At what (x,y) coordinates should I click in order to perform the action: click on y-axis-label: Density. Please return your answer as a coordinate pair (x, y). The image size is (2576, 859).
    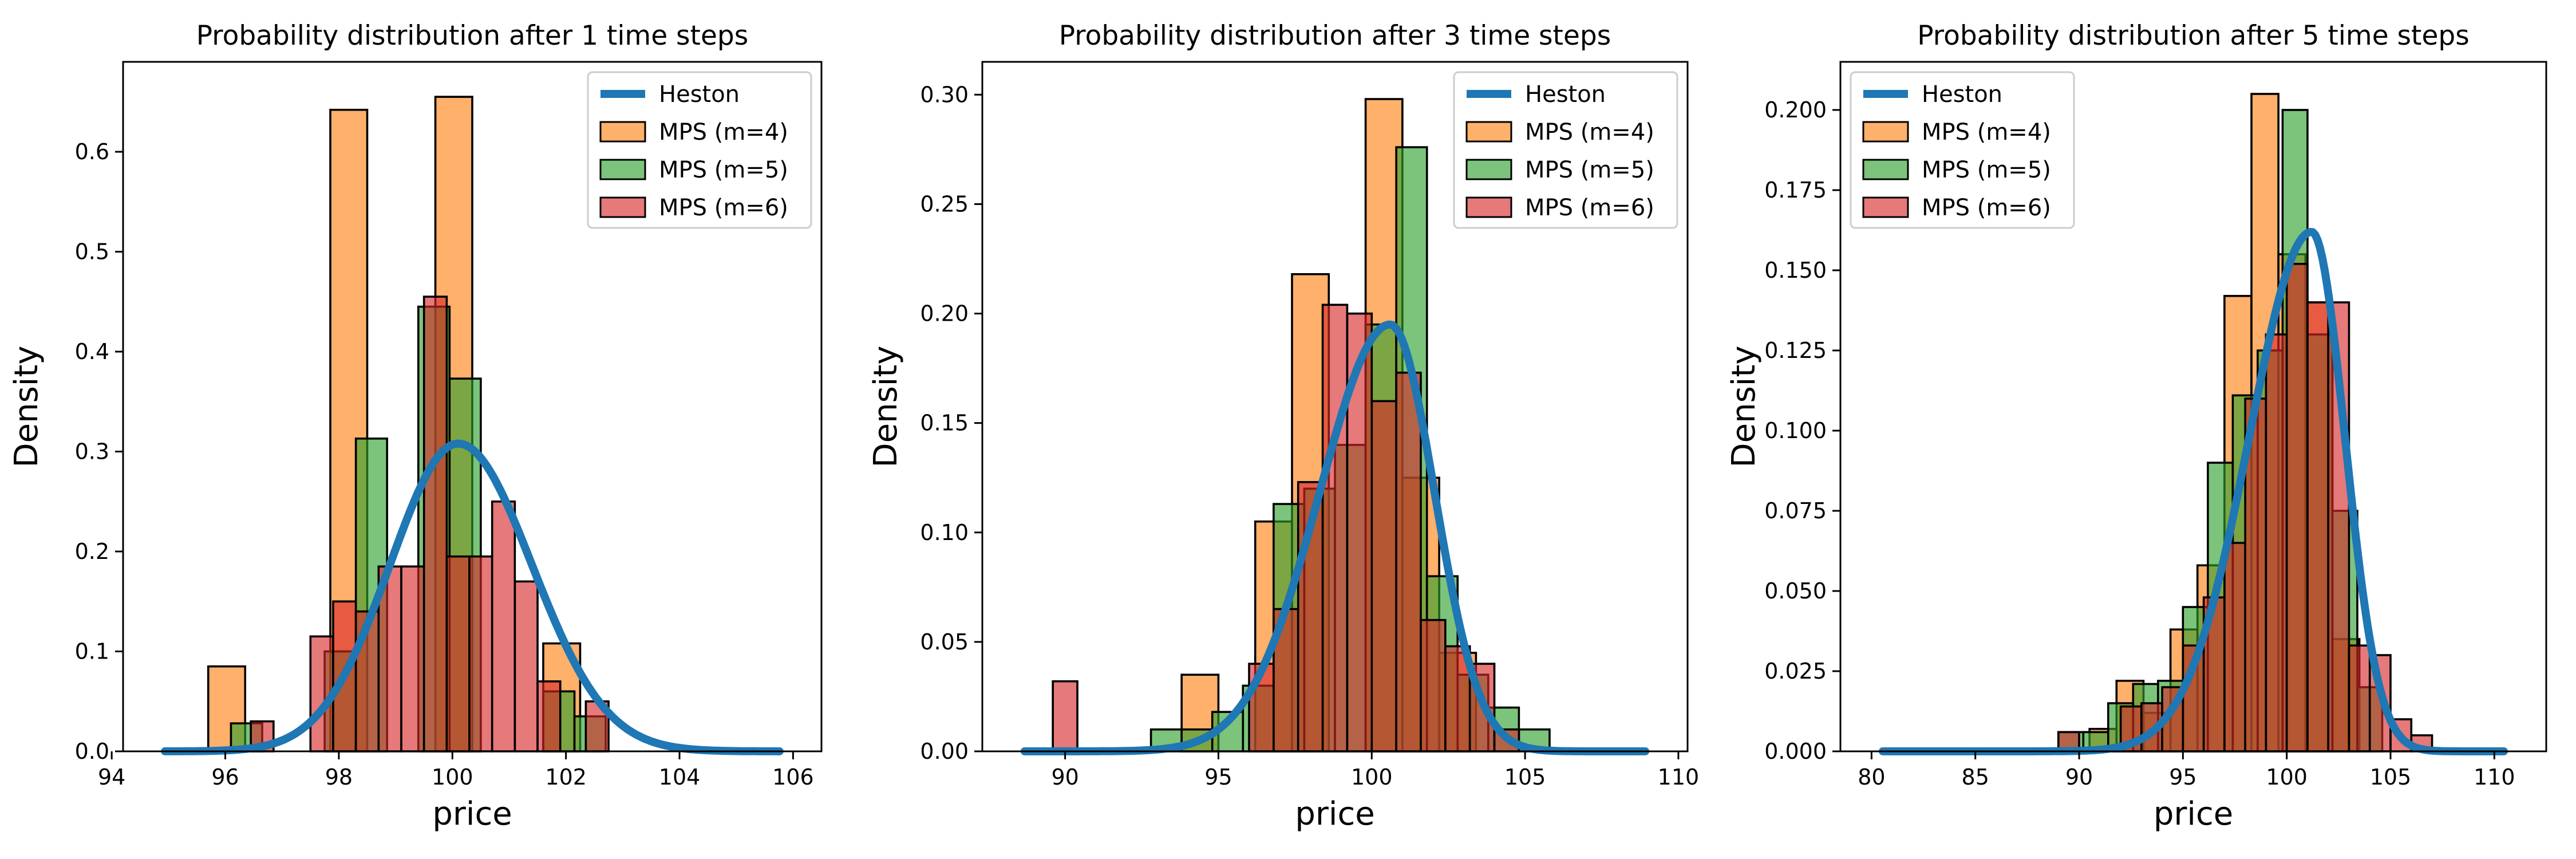
    Looking at the image, I should click on (885, 407).